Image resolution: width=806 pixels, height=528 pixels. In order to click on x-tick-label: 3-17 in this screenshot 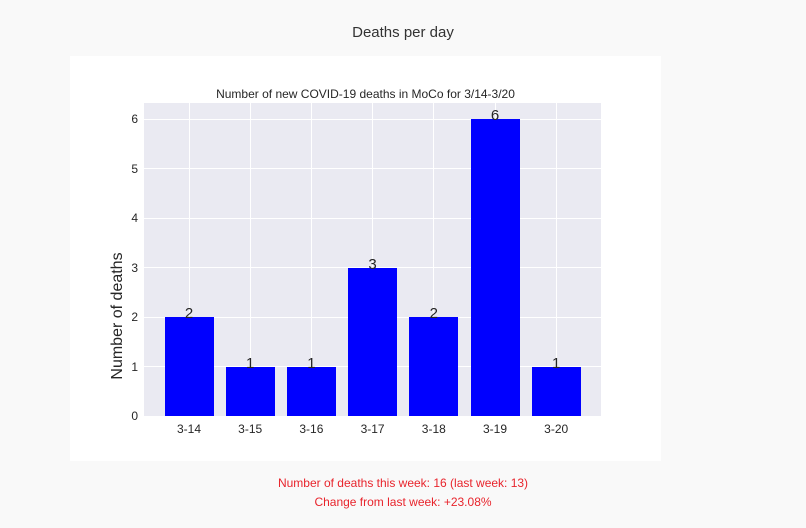, I will do `click(372, 429)`.